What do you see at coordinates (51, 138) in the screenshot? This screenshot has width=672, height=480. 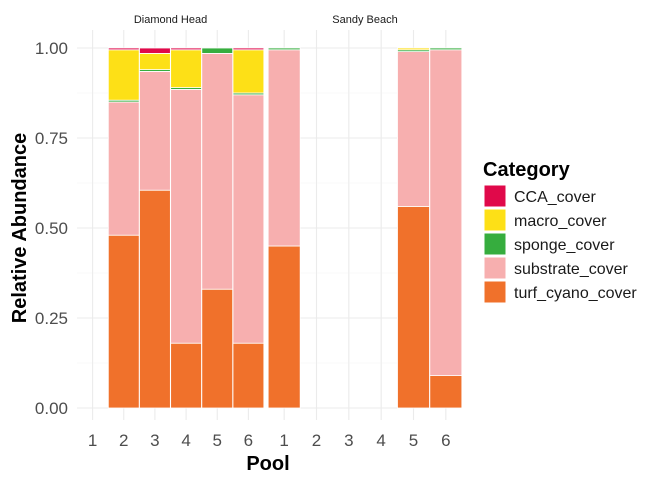 I see `y-tick-label: 0.75` at bounding box center [51, 138].